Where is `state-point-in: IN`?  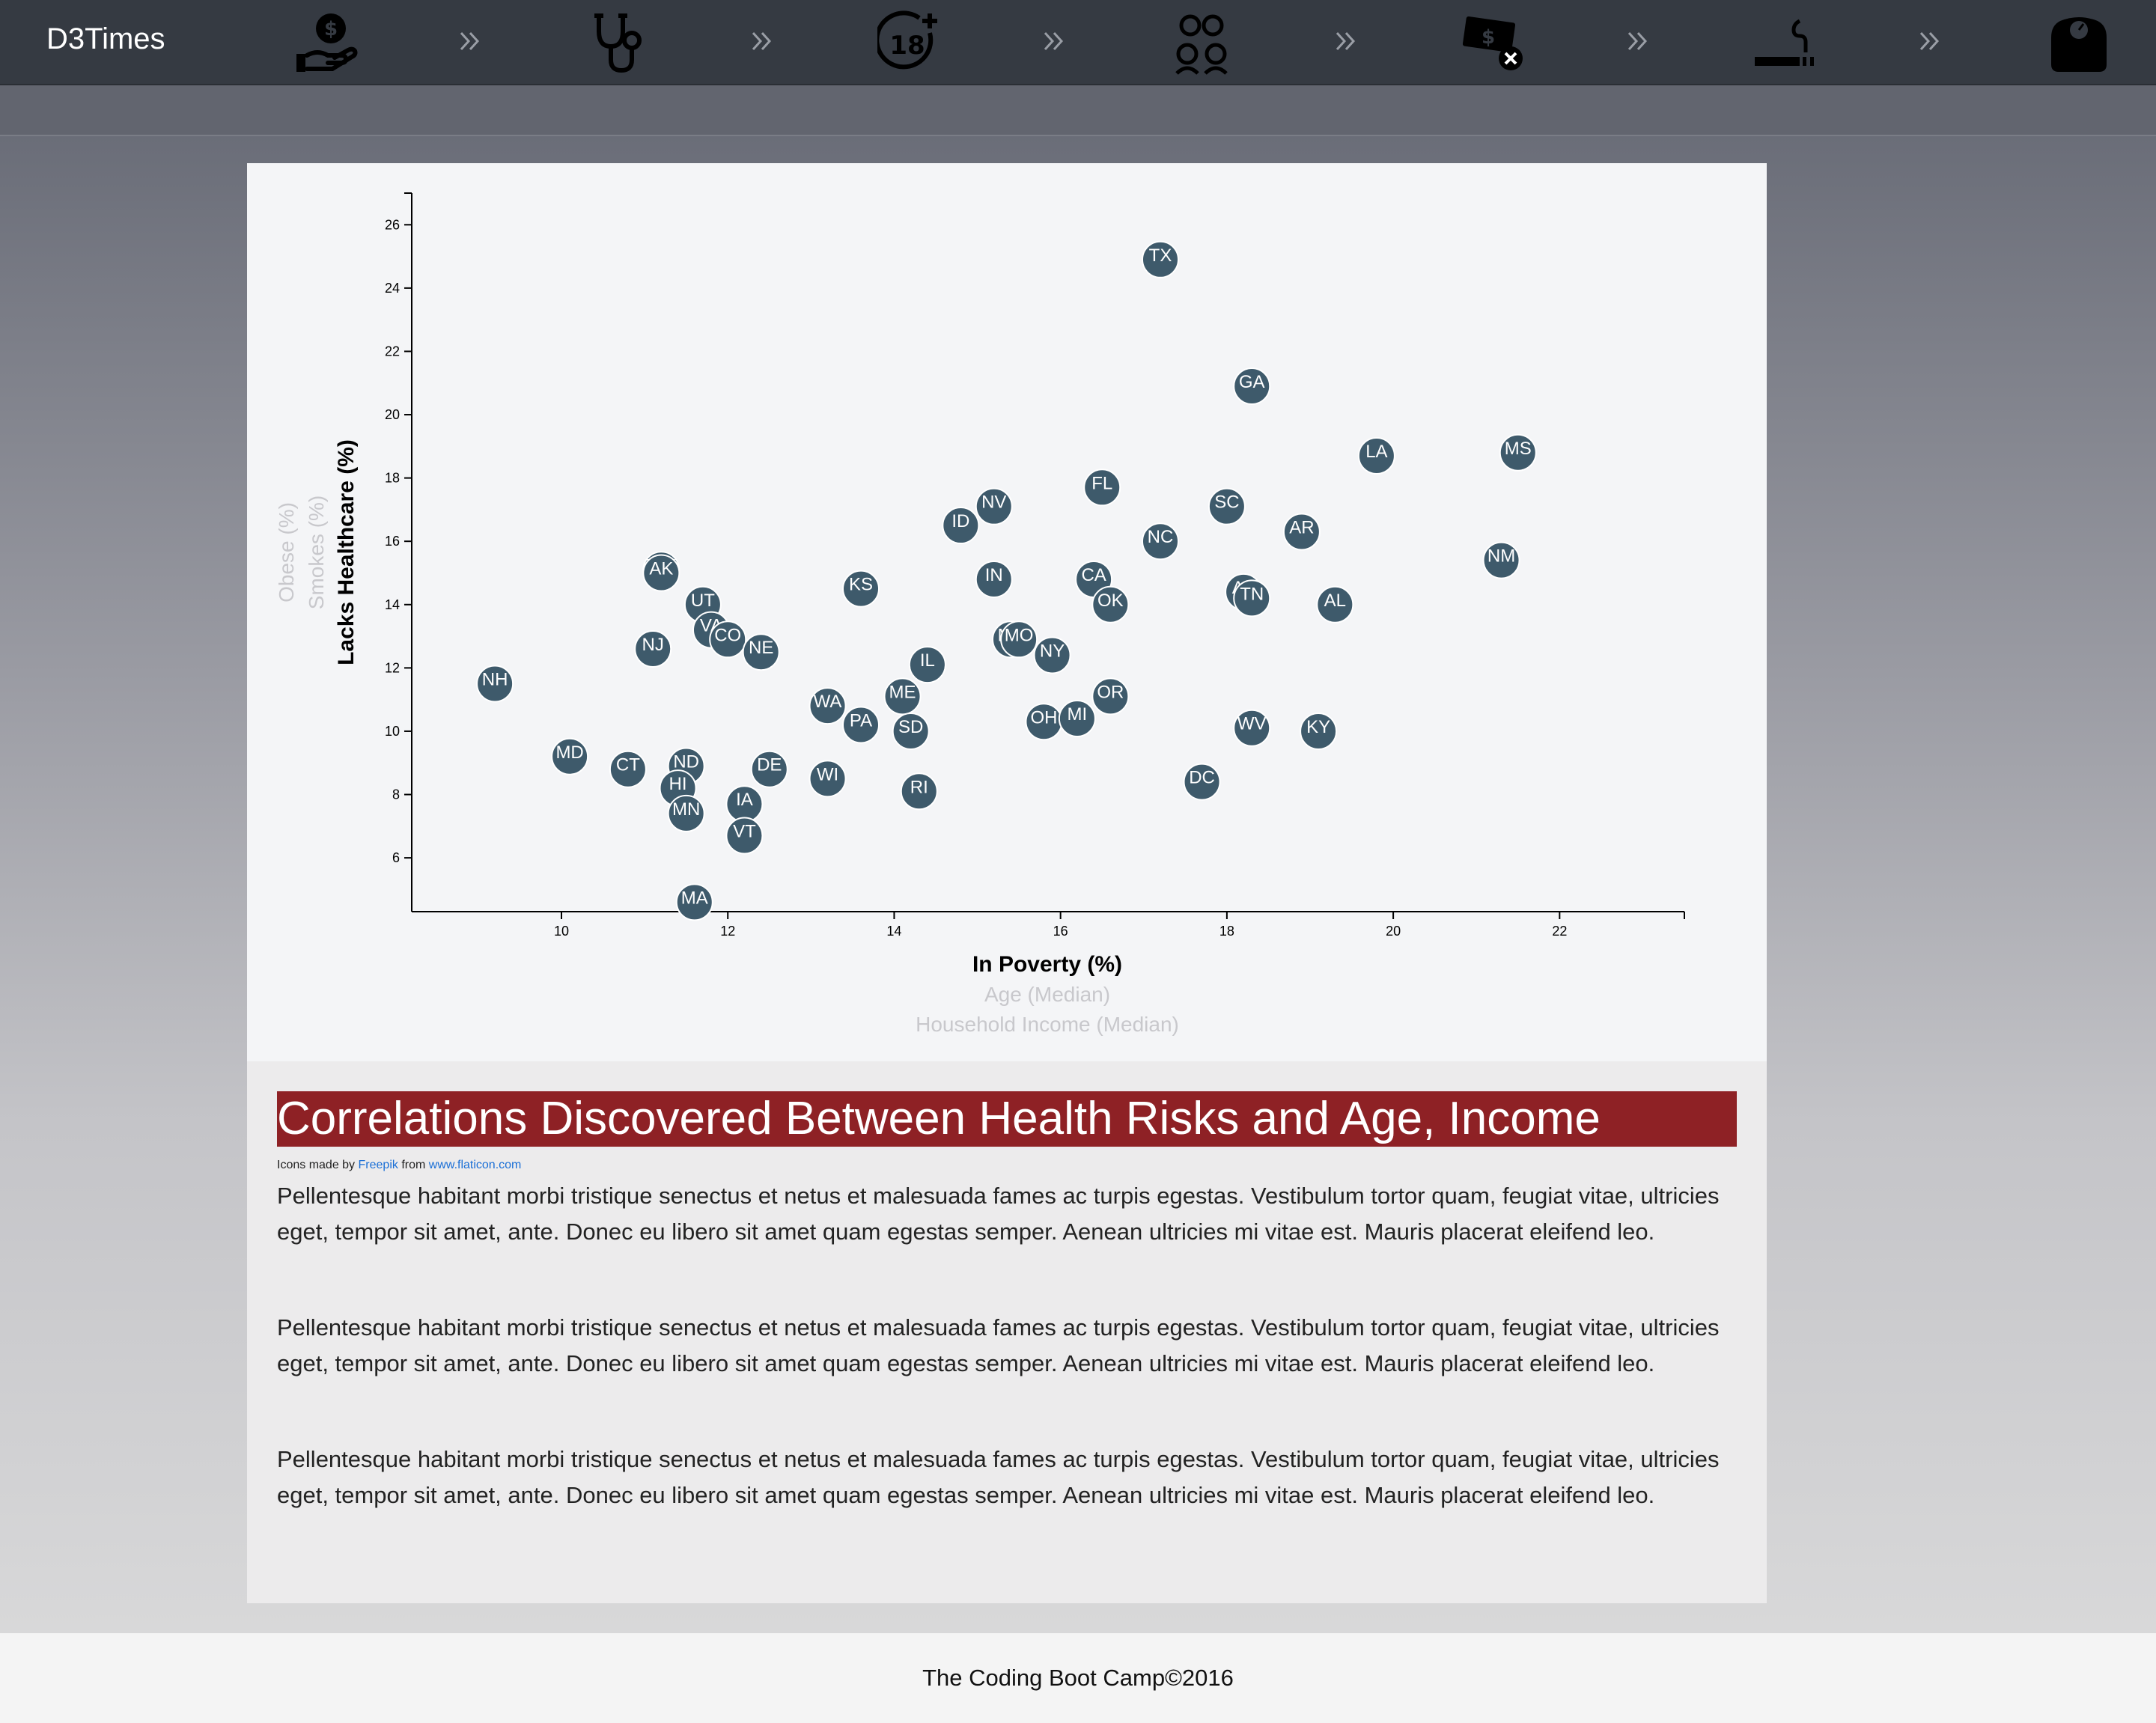 state-point-in: IN is located at coordinates (994, 579).